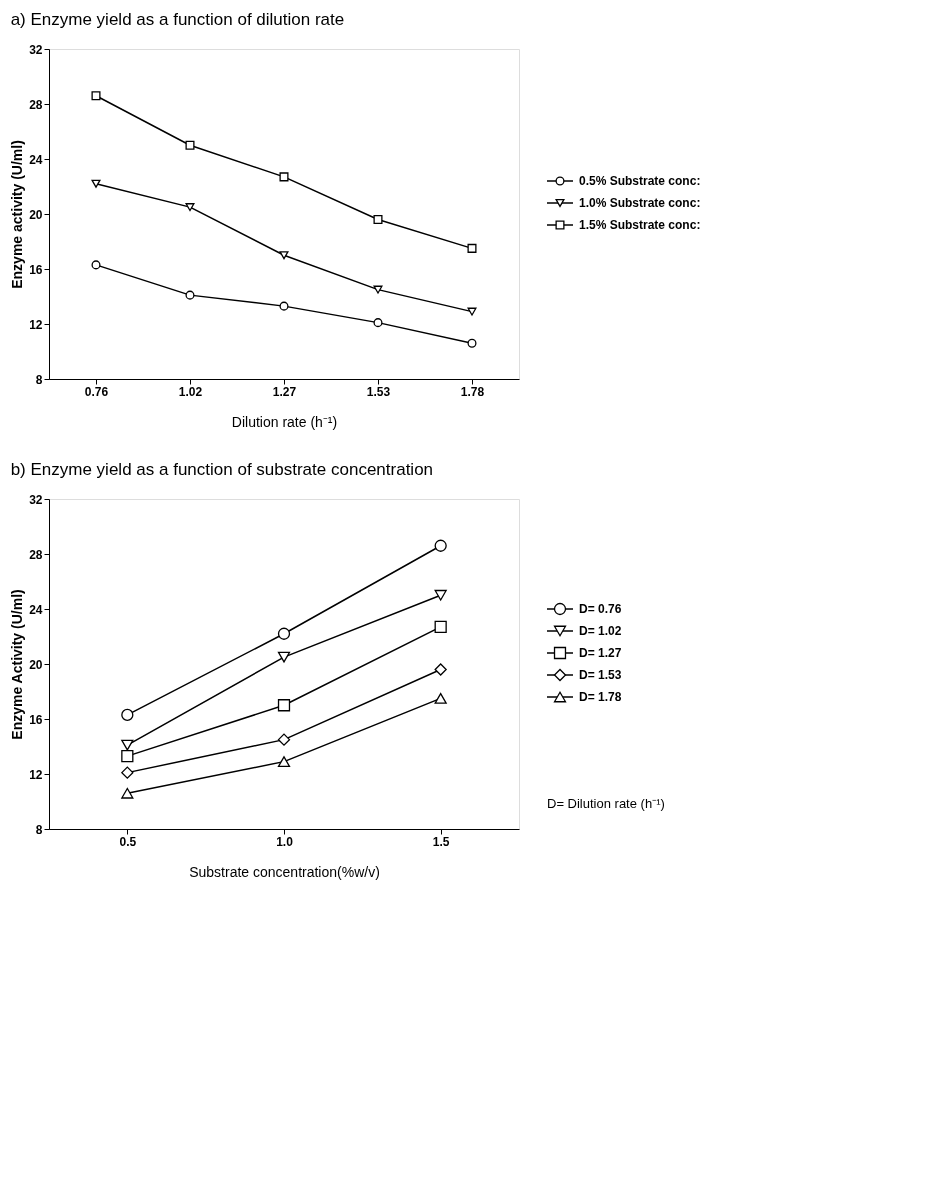  I want to click on x-tick-label: 1.78, so click(472, 391).